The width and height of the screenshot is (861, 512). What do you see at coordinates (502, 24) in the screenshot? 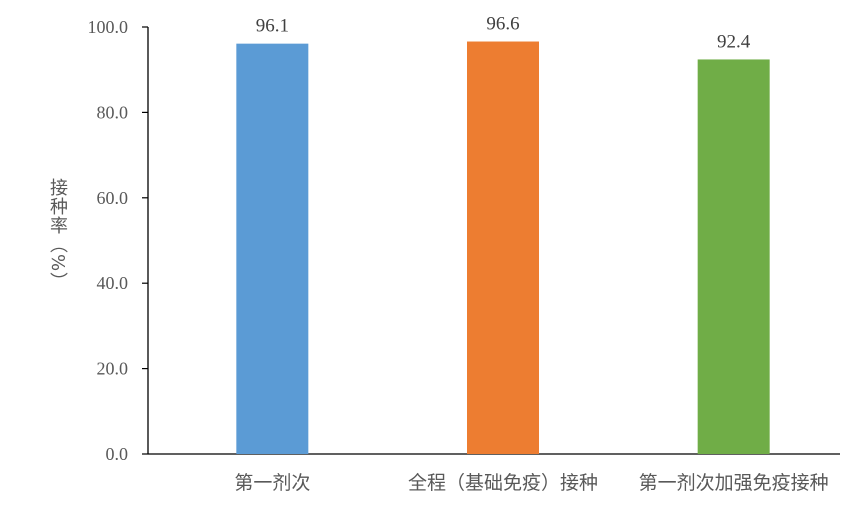
I see `data-label: 96.6` at bounding box center [502, 24].